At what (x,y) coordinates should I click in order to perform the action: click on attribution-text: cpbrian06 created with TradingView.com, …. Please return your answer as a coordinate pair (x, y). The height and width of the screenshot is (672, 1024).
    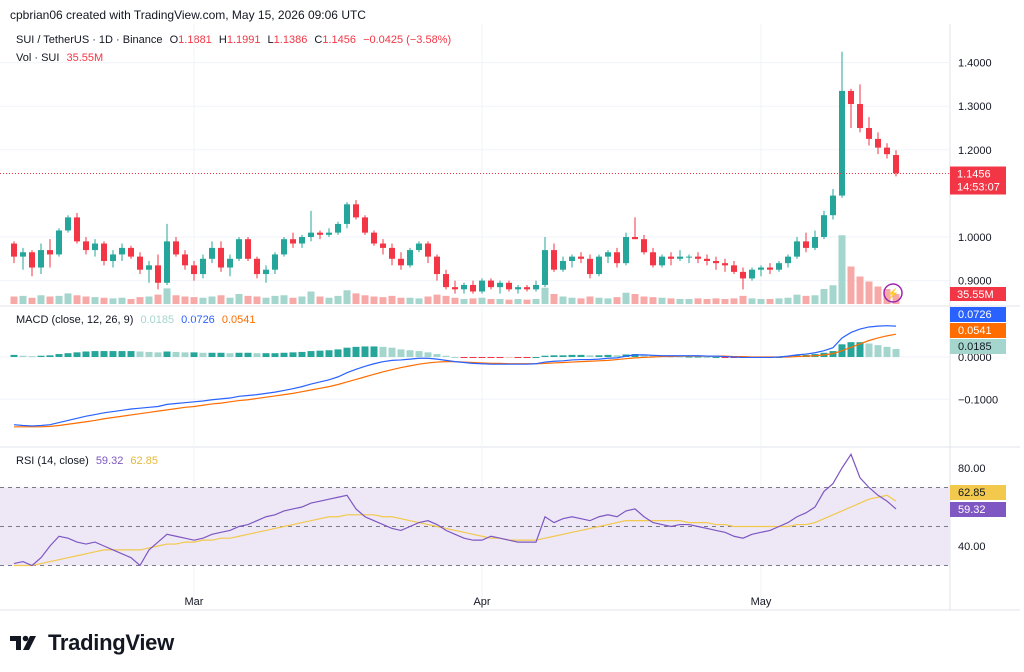
    Looking at the image, I should click on (188, 15).